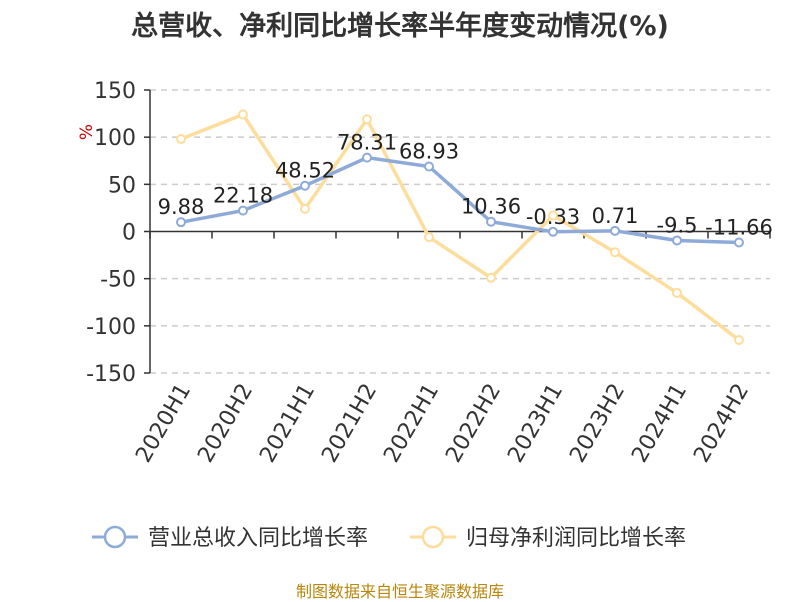 This screenshot has height=602, width=800. I want to click on y-tick-label-0: 150, so click(115, 91).